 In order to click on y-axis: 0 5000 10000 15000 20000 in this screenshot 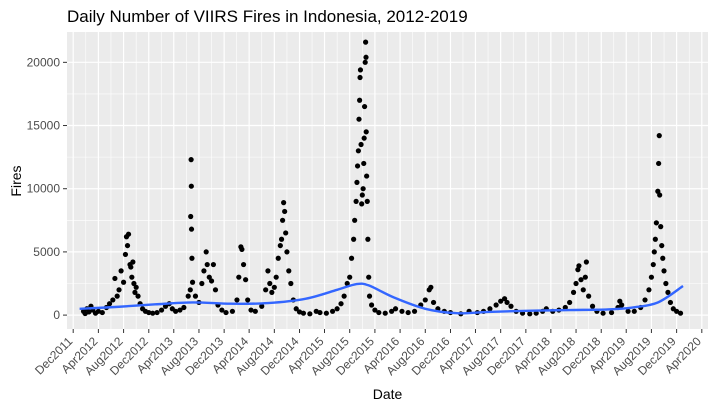, I will do `click(47, 188)`.